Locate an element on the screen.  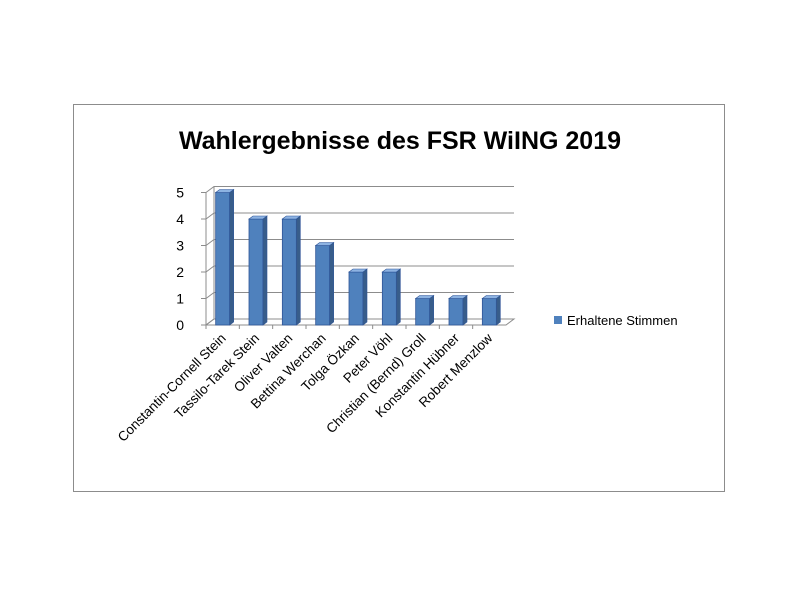
y-tick-label: 5 is located at coordinates (180, 193).